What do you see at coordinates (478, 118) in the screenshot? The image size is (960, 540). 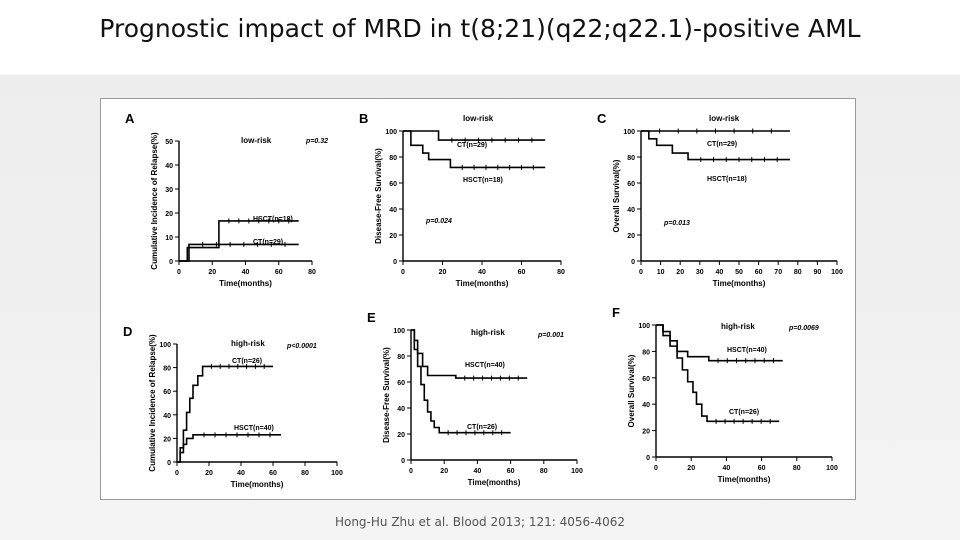 I see `panel-b-group-label: low-risk` at bounding box center [478, 118].